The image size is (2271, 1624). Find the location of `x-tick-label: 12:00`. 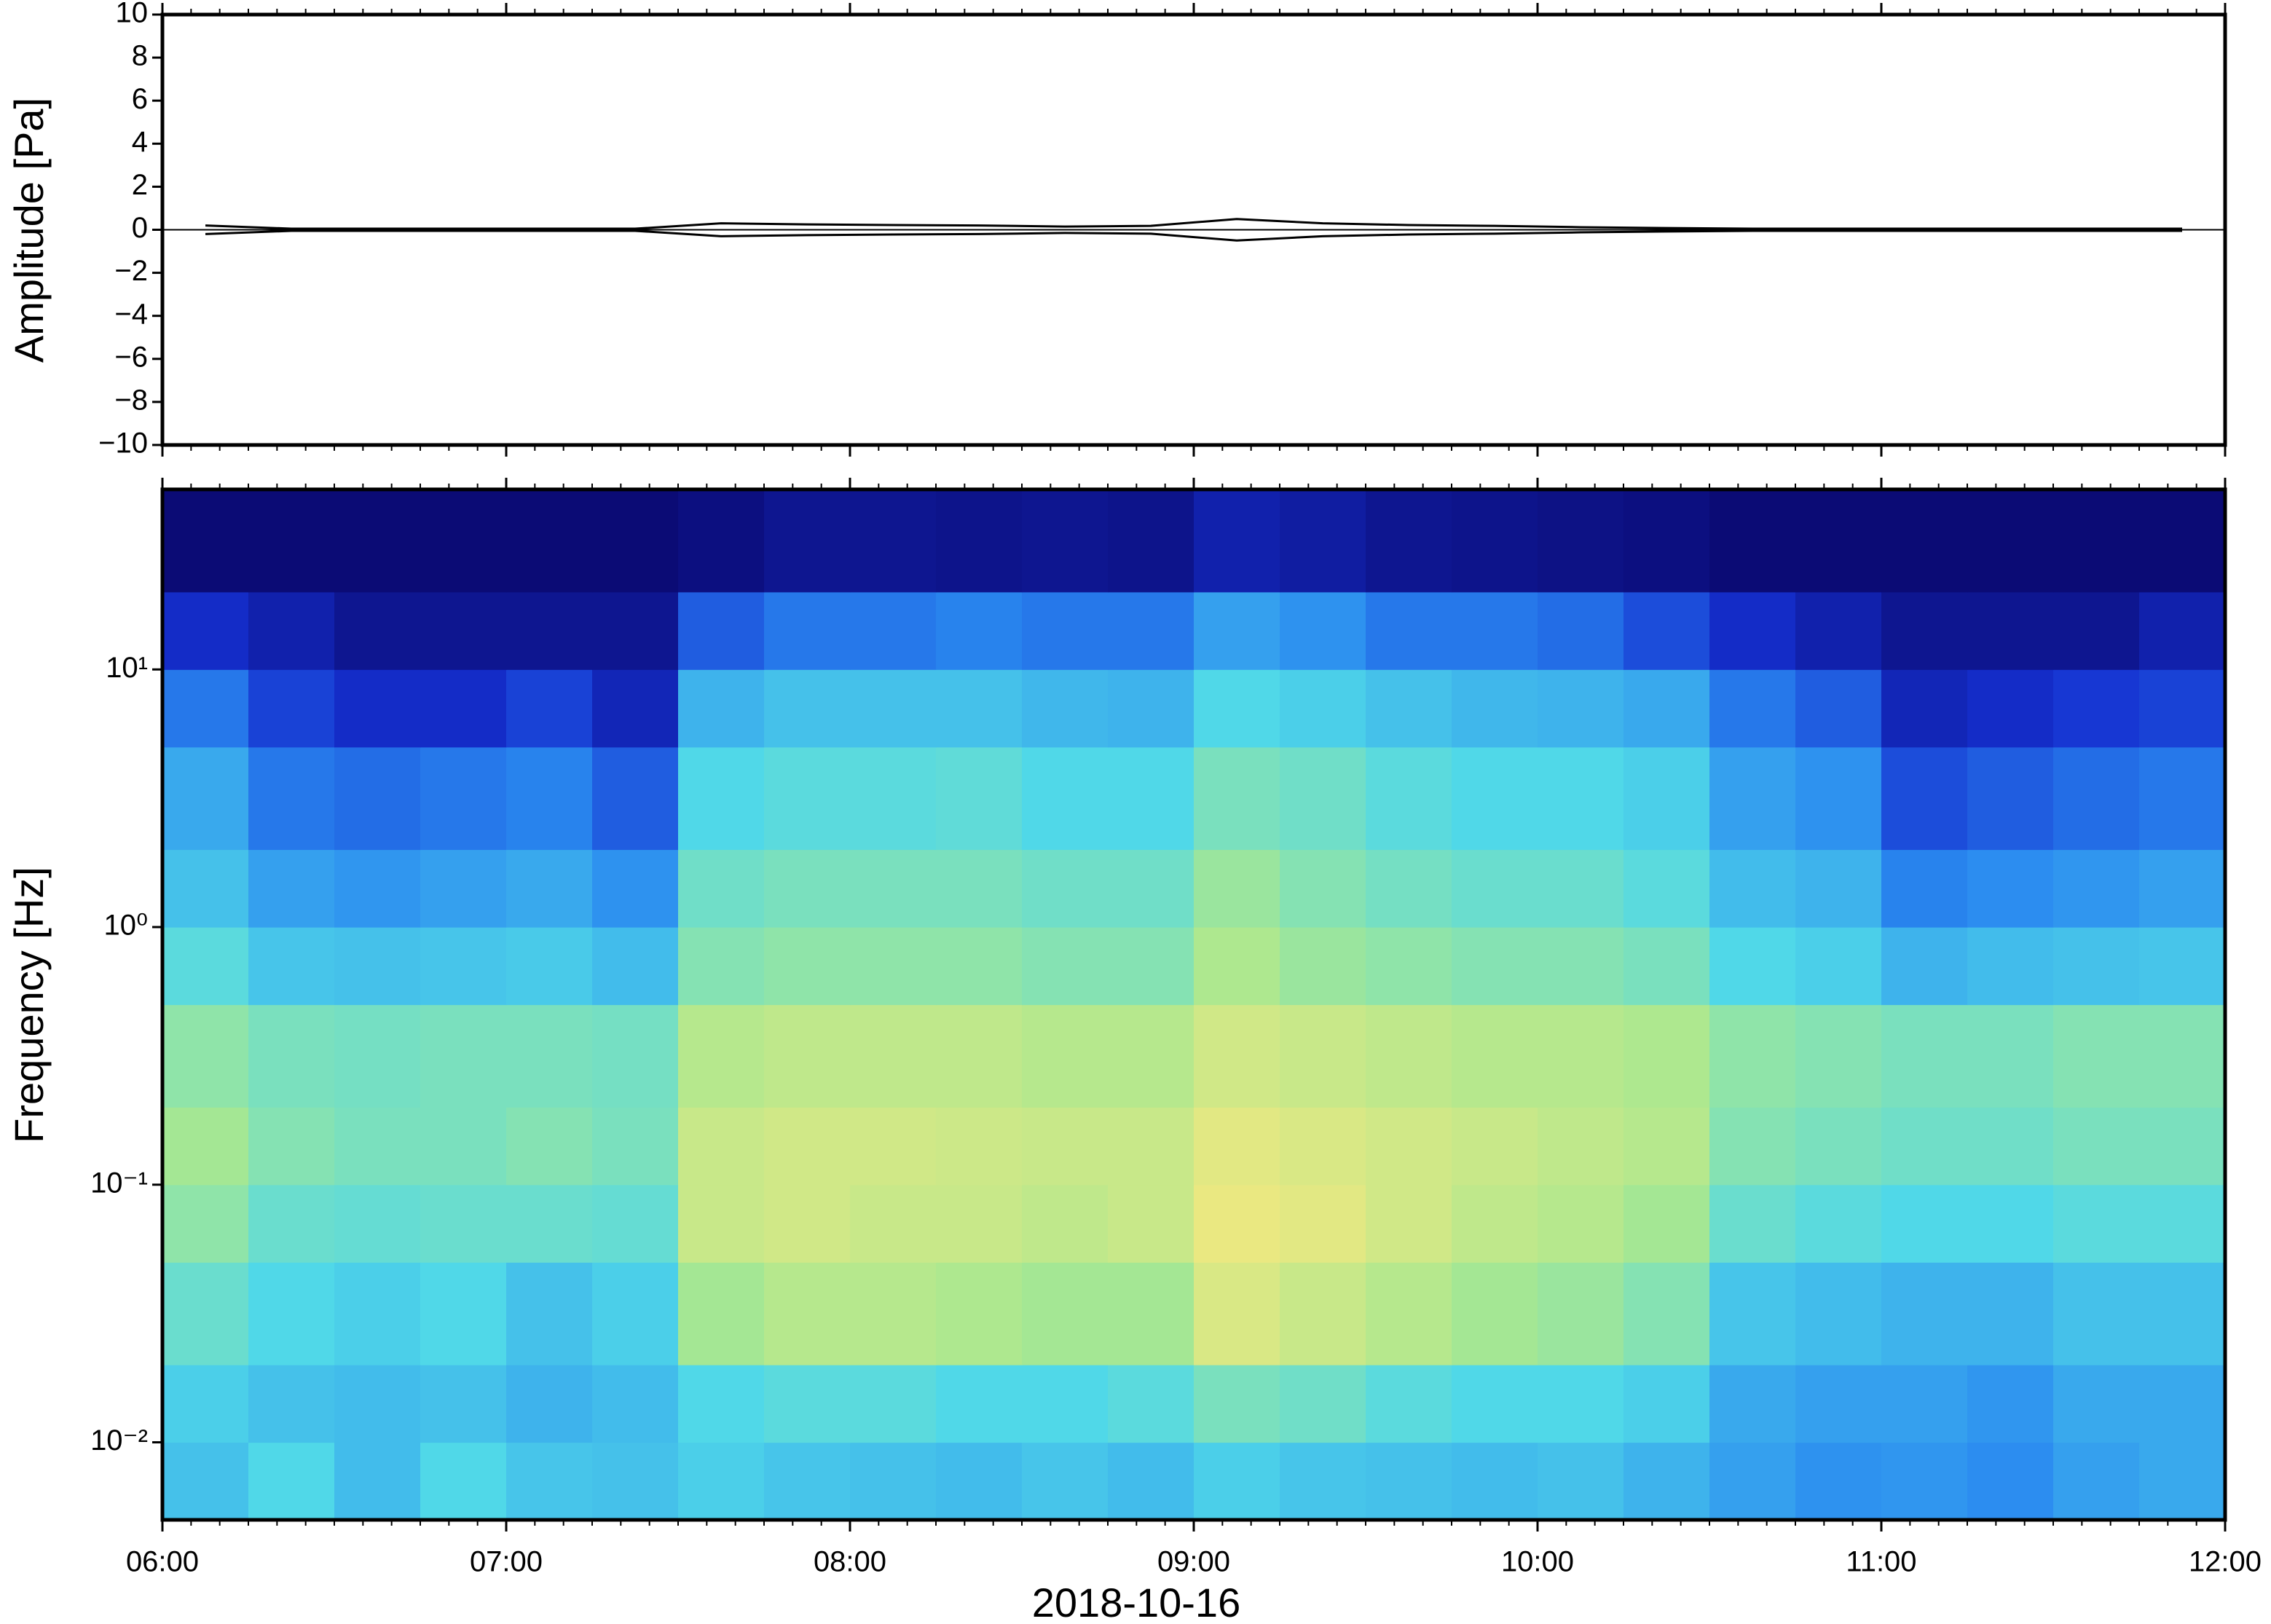

x-tick-label: 12:00 is located at coordinates (2225, 1562).